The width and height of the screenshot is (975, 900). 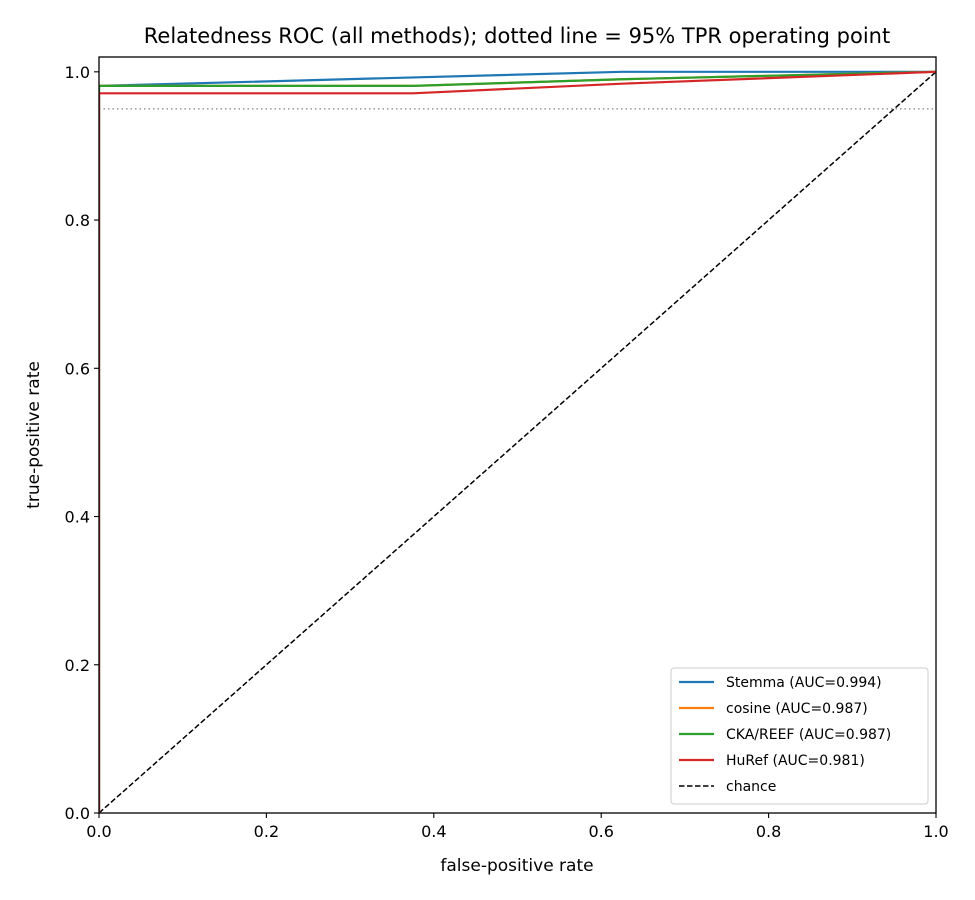 What do you see at coordinates (77, 517) in the screenshot?
I see `y-tick-label: 0.4` at bounding box center [77, 517].